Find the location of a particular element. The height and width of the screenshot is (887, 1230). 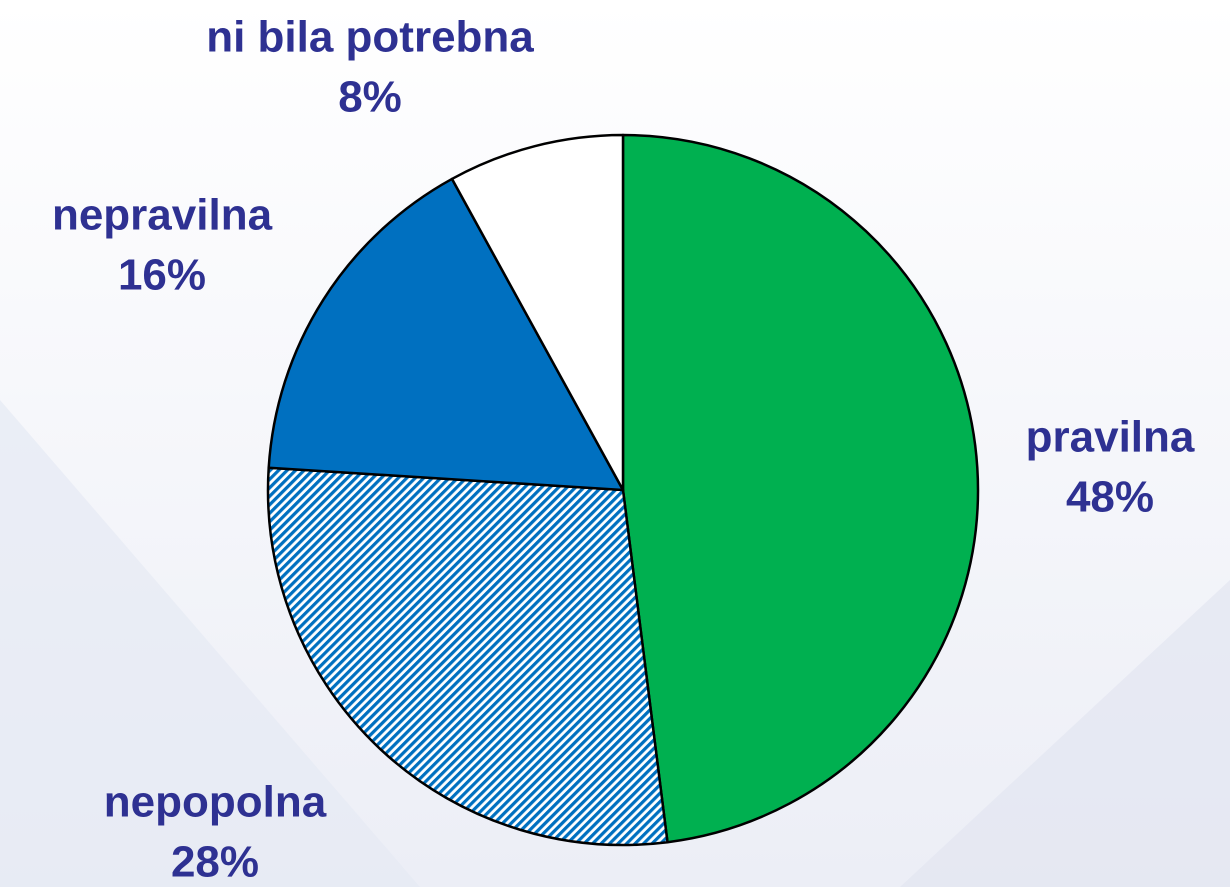

slice-label: ni bila potrebna is located at coordinates (370, 37).